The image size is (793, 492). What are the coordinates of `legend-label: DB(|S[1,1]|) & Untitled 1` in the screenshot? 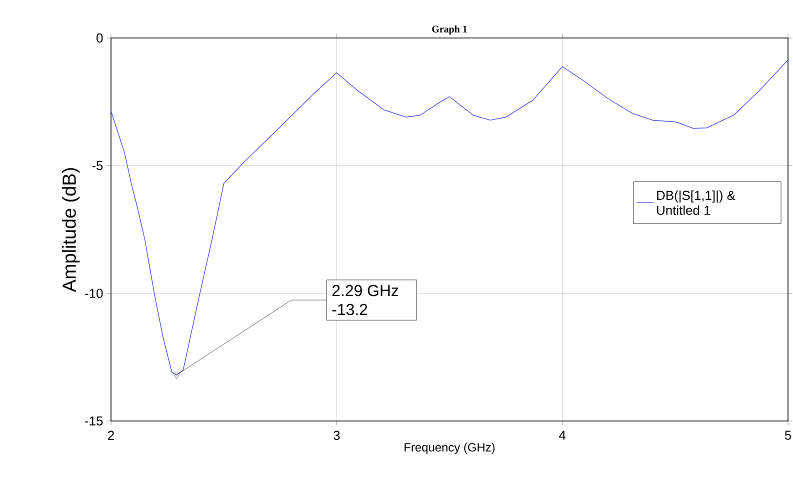 It's located at (696, 202).